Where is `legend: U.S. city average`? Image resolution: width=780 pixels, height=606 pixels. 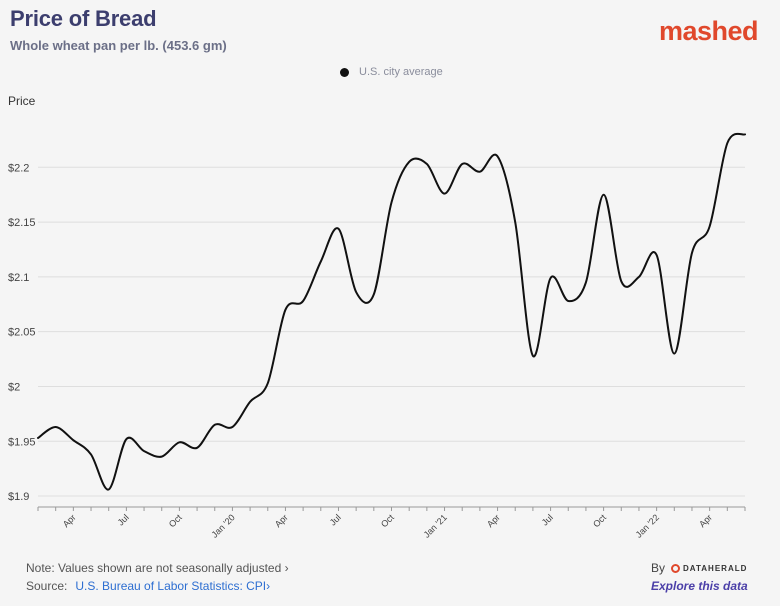 legend: U.S. city average is located at coordinates (391, 72).